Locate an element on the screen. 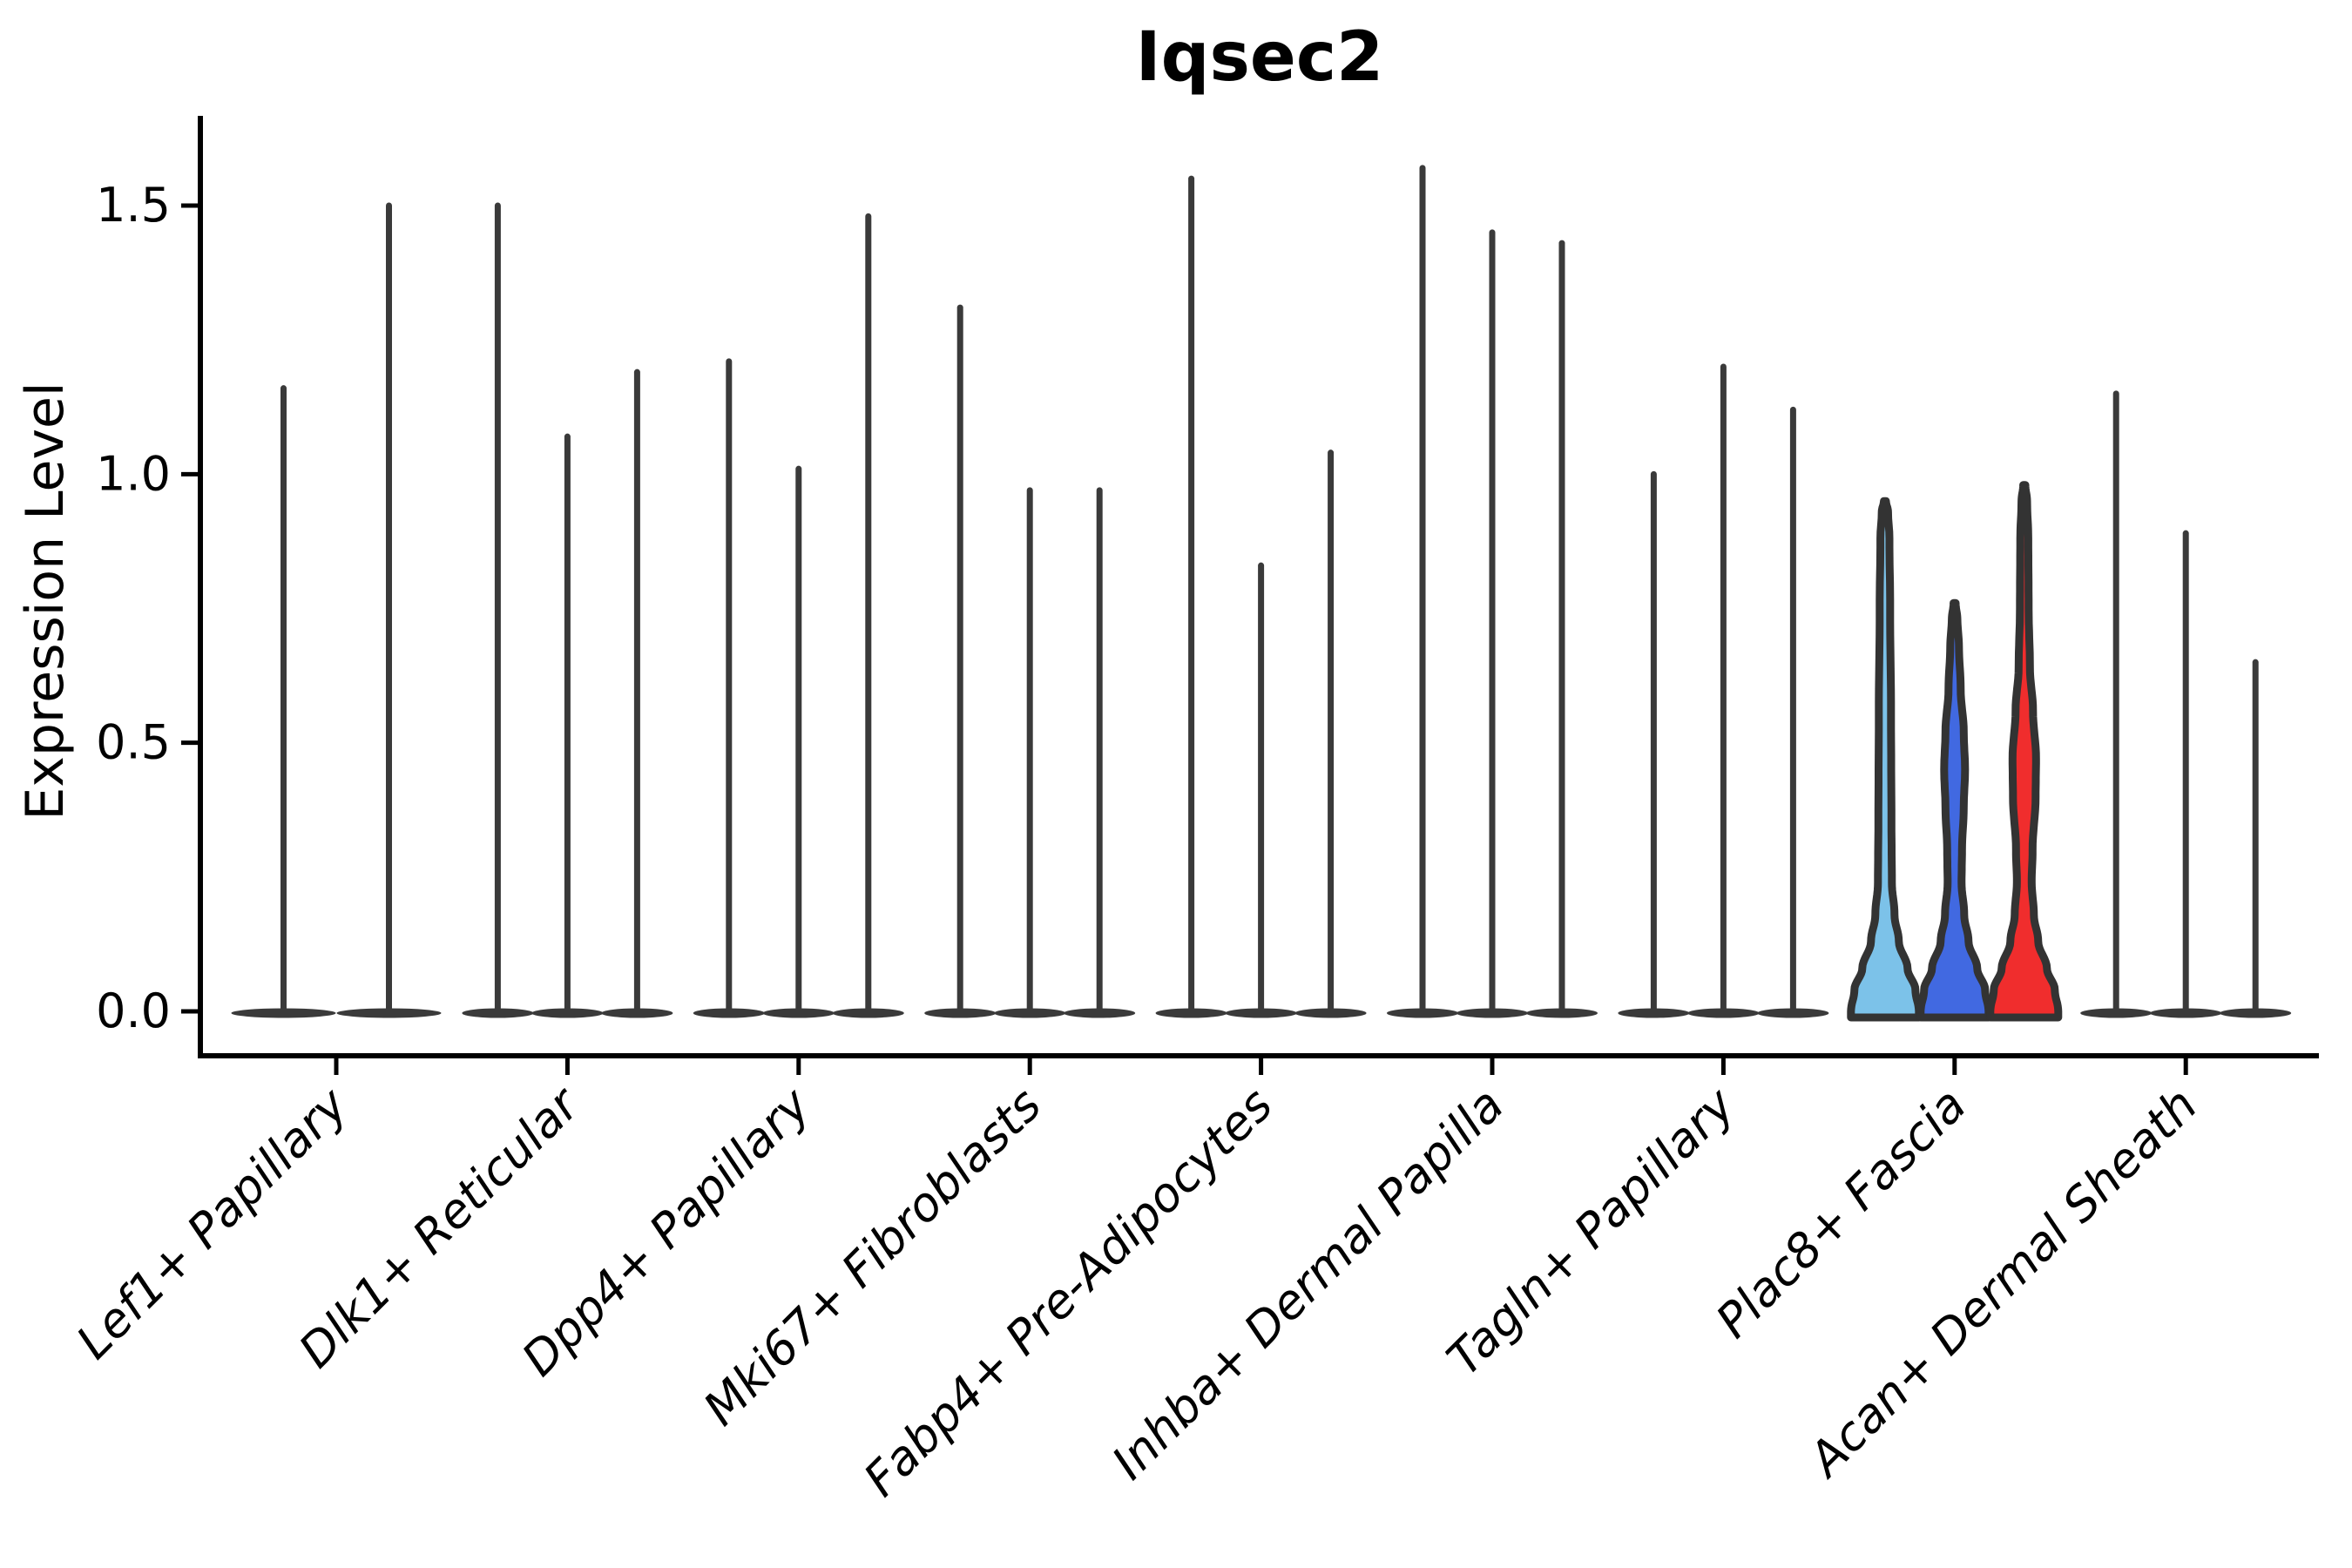 The width and height of the screenshot is (2352, 1568). x-tick-label-5: Inhba+ Dermal Papilla is located at coordinates (1307, 1284).